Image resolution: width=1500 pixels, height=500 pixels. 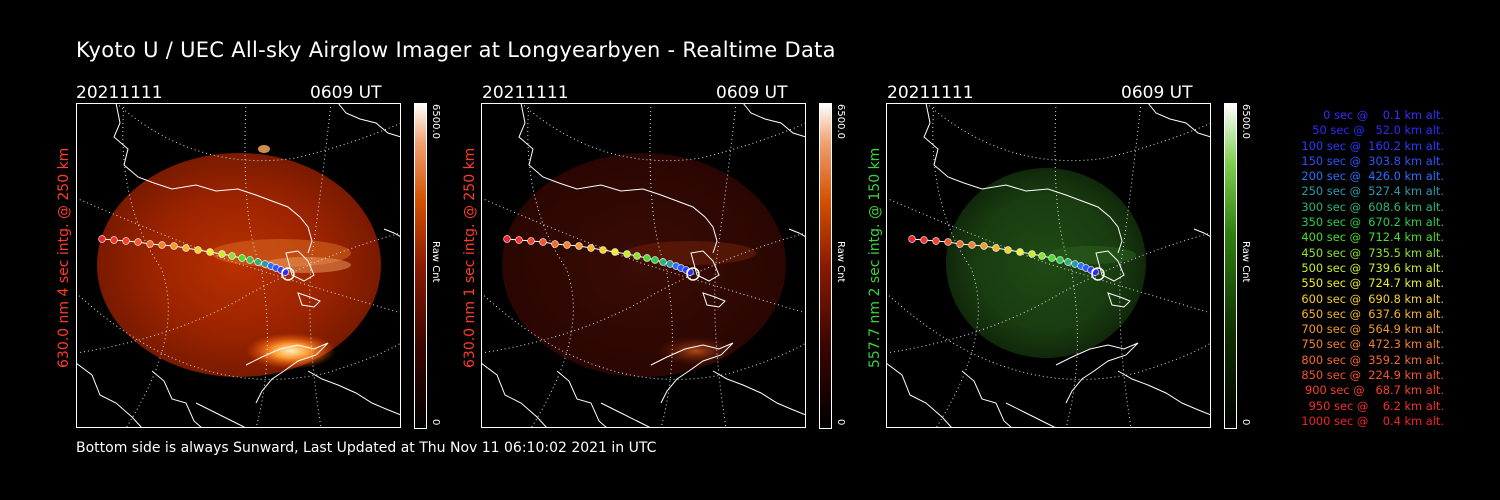 What do you see at coordinates (1245, 422) in the screenshot?
I see `panel-3-colorbar-min: 0` at bounding box center [1245, 422].